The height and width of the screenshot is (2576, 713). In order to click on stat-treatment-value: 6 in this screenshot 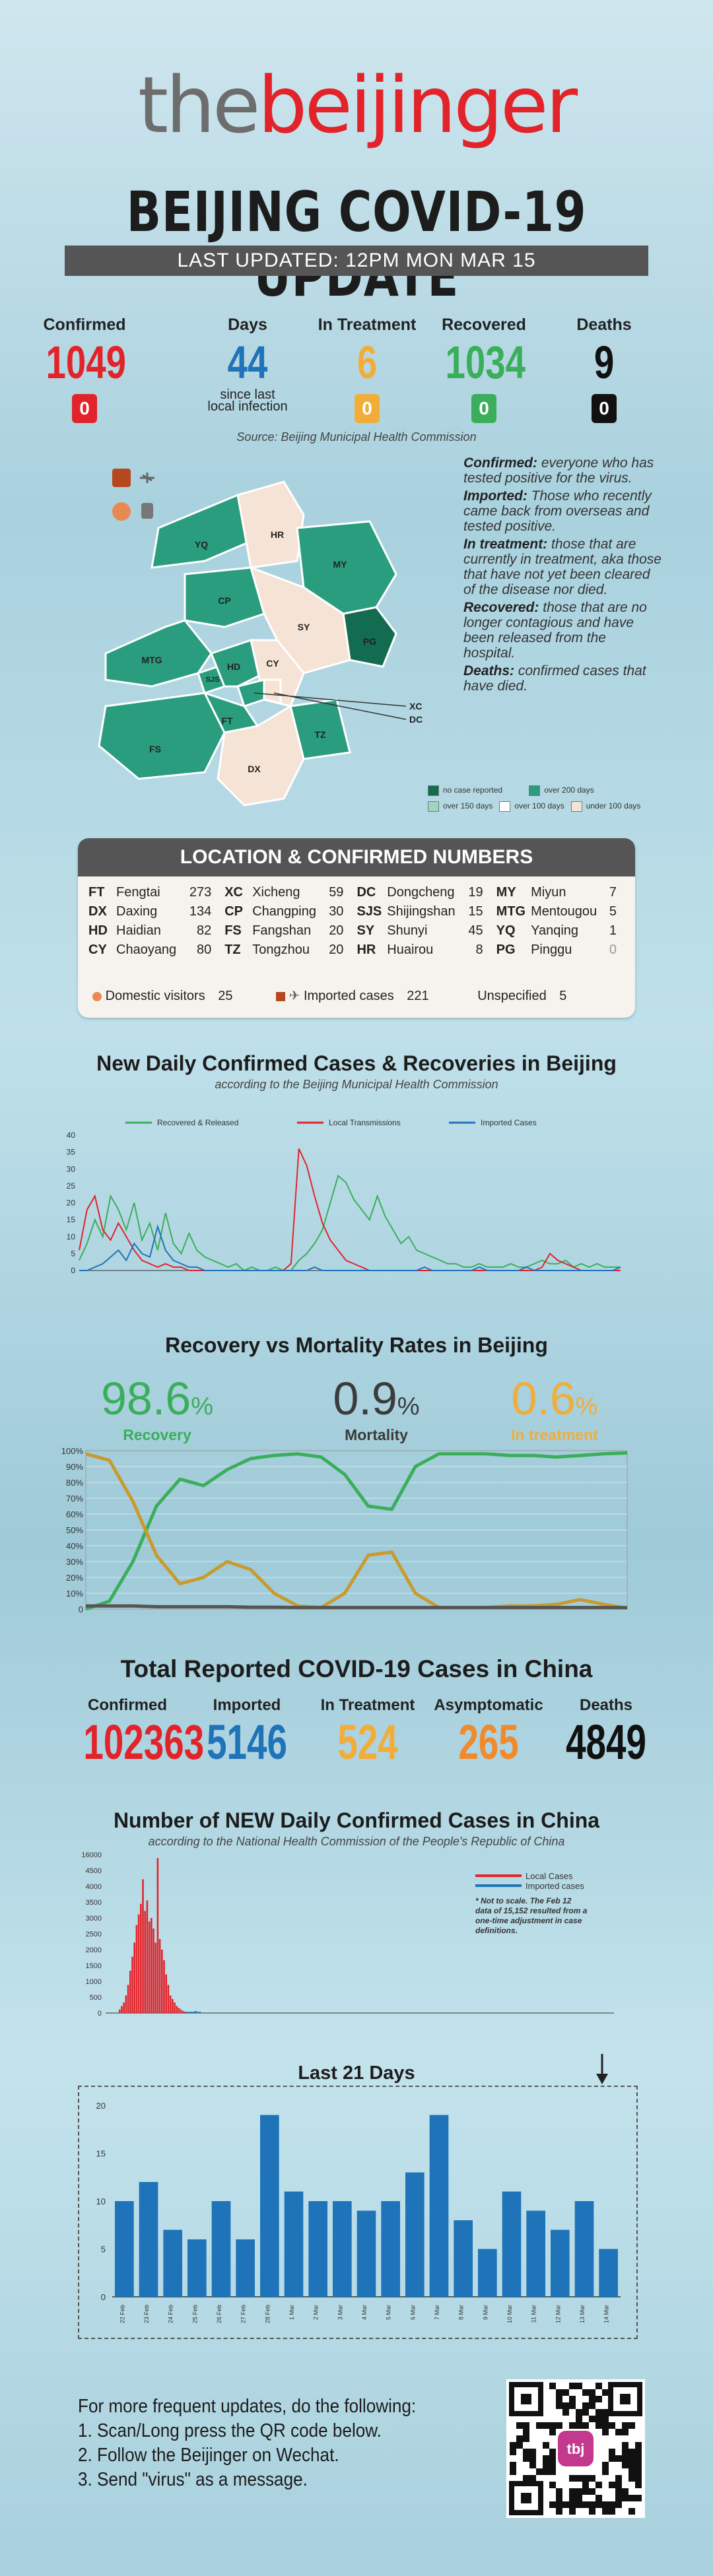, I will do `click(367, 362)`.